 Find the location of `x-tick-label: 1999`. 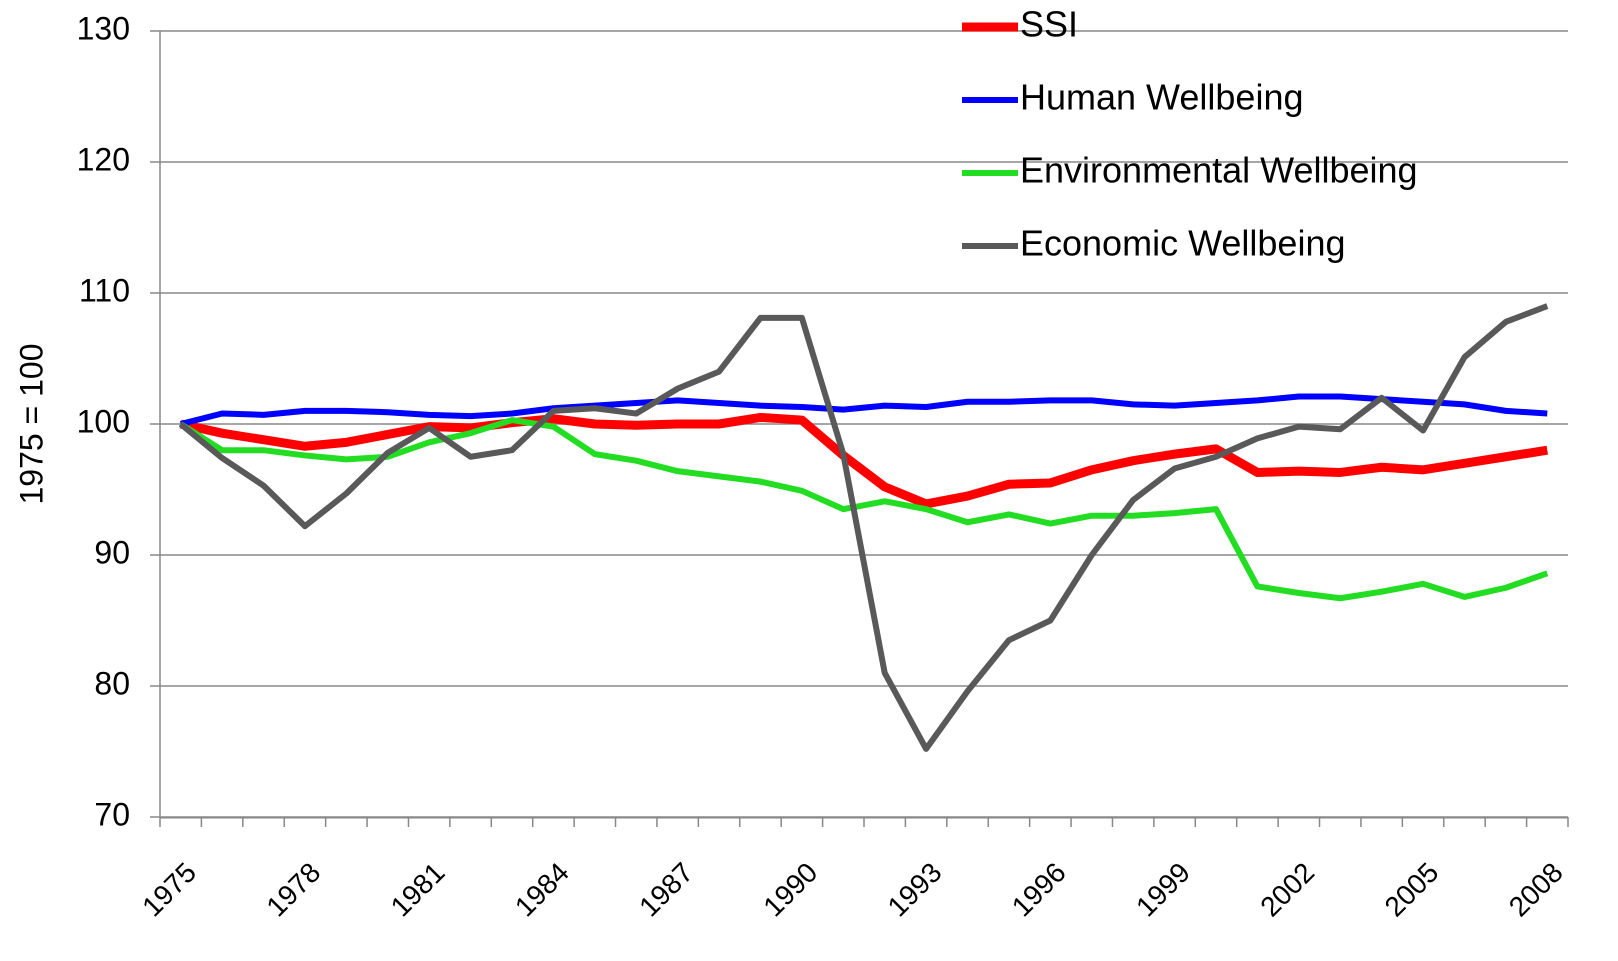

x-tick-label: 1999 is located at coordinates (1163, 890).